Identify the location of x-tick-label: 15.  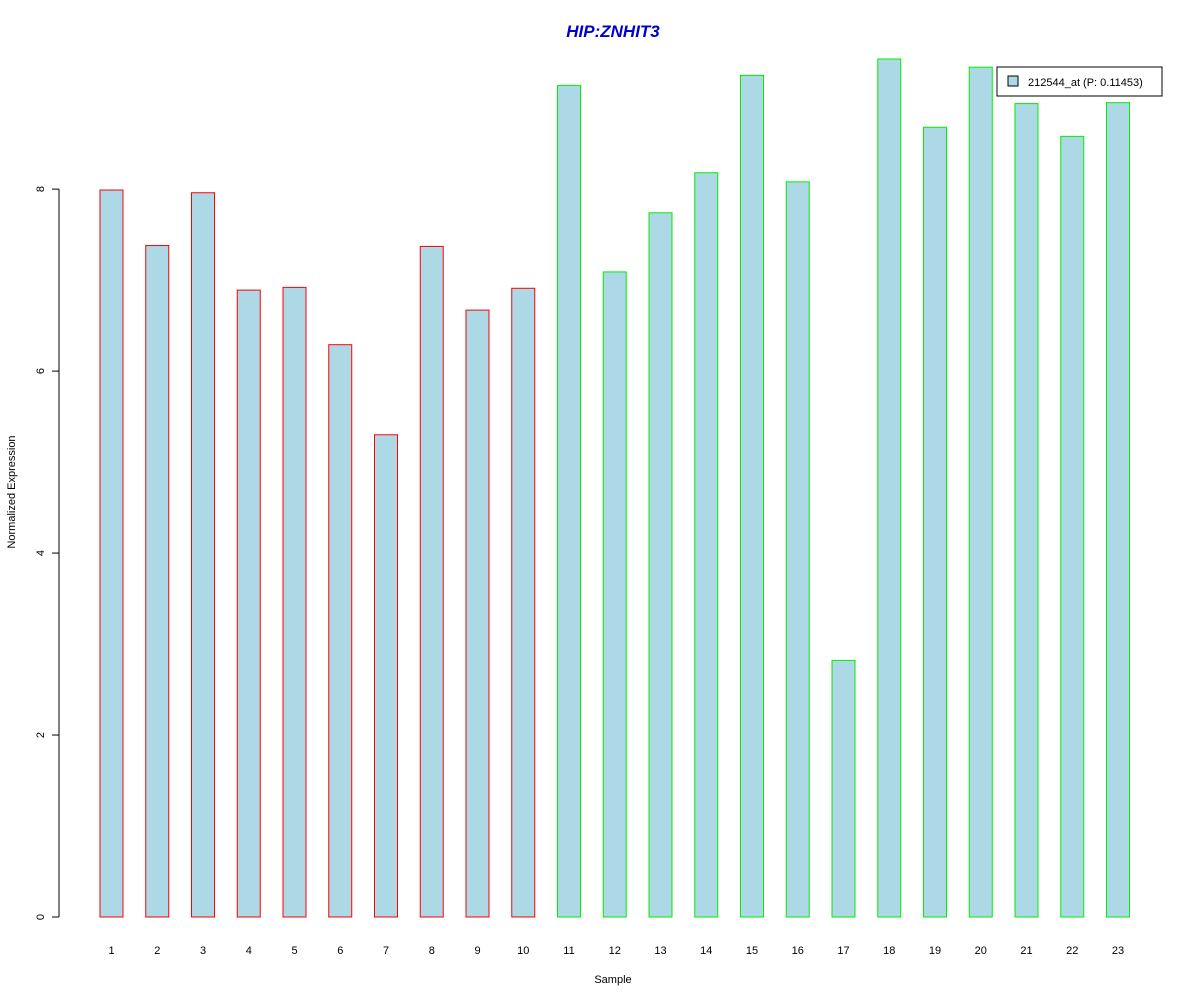
(752, 951).